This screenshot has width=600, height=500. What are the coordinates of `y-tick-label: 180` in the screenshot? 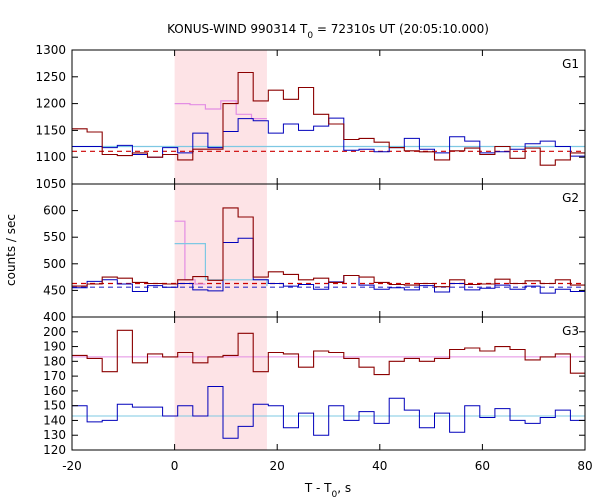 It's located at (54, 361).